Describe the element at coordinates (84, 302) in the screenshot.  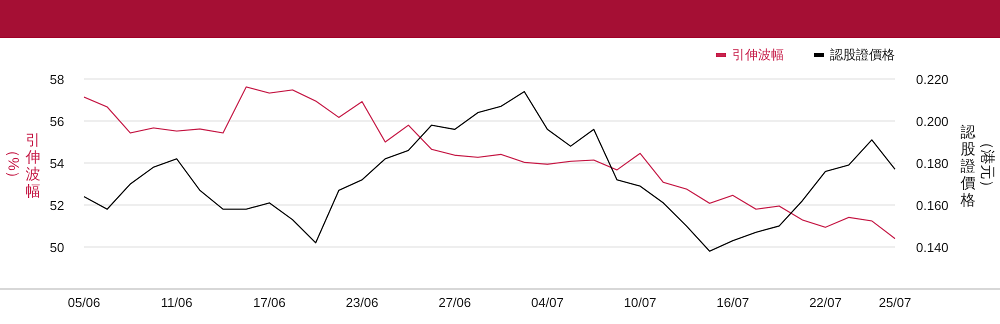
I see `x-tick-label: 05/06` at that location.